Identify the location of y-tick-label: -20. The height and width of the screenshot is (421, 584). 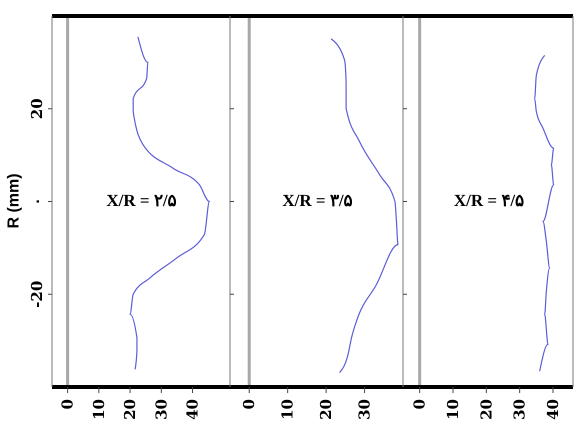
(37, 294).